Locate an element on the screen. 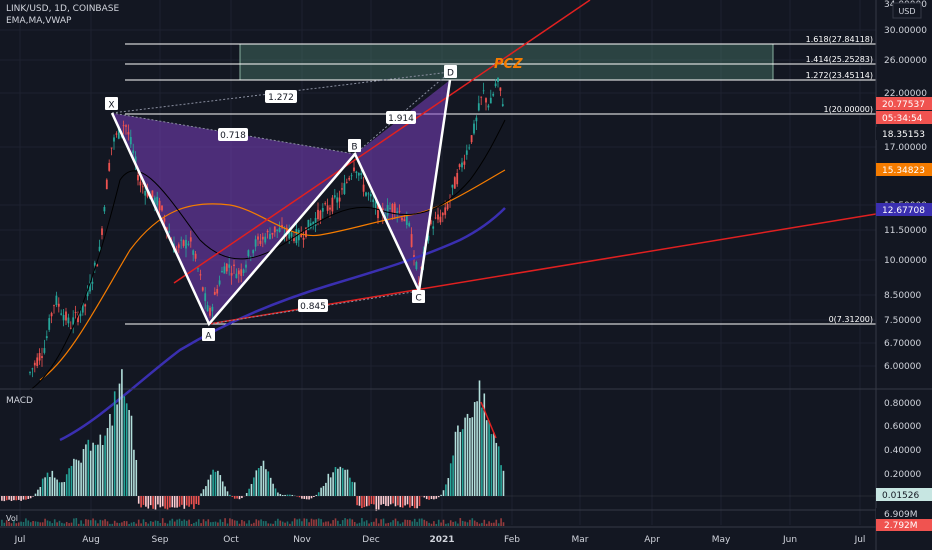 The width and height of the screenshot is (932, 550). point-d: D is located at coordinates (450, 72).